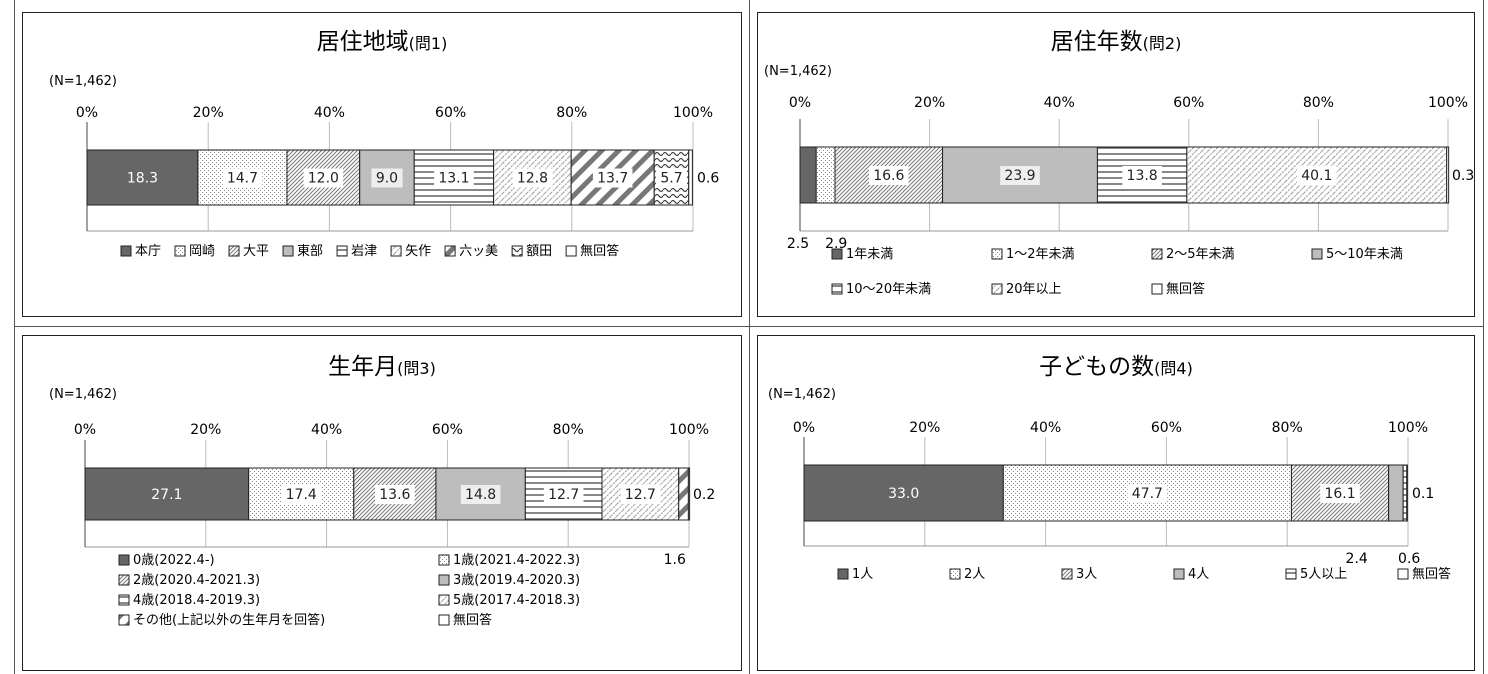 The height and width of the screenshot is (674, 1488). Describe the element at coordinates (1162, 43) in the screenshot. I see `chart-title-question: (問2)` at that location.